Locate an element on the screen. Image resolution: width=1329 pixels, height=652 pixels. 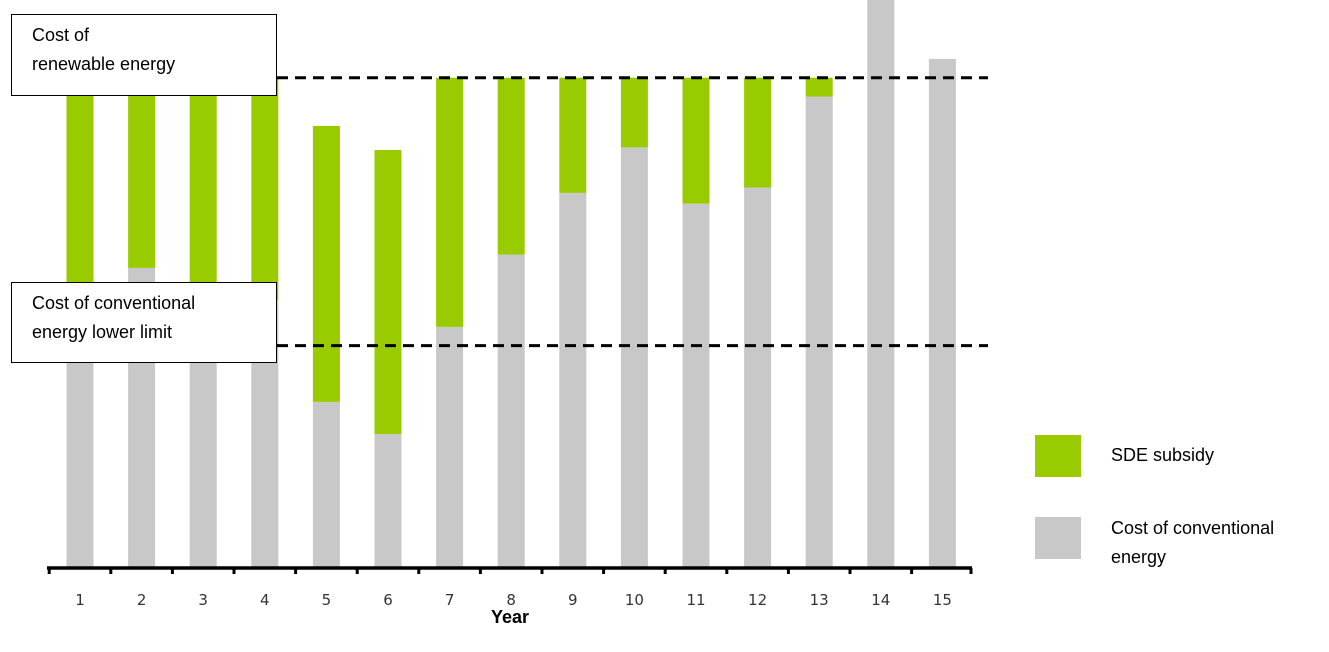
x-tick-label: 15 is located at coordinates (942, 600).